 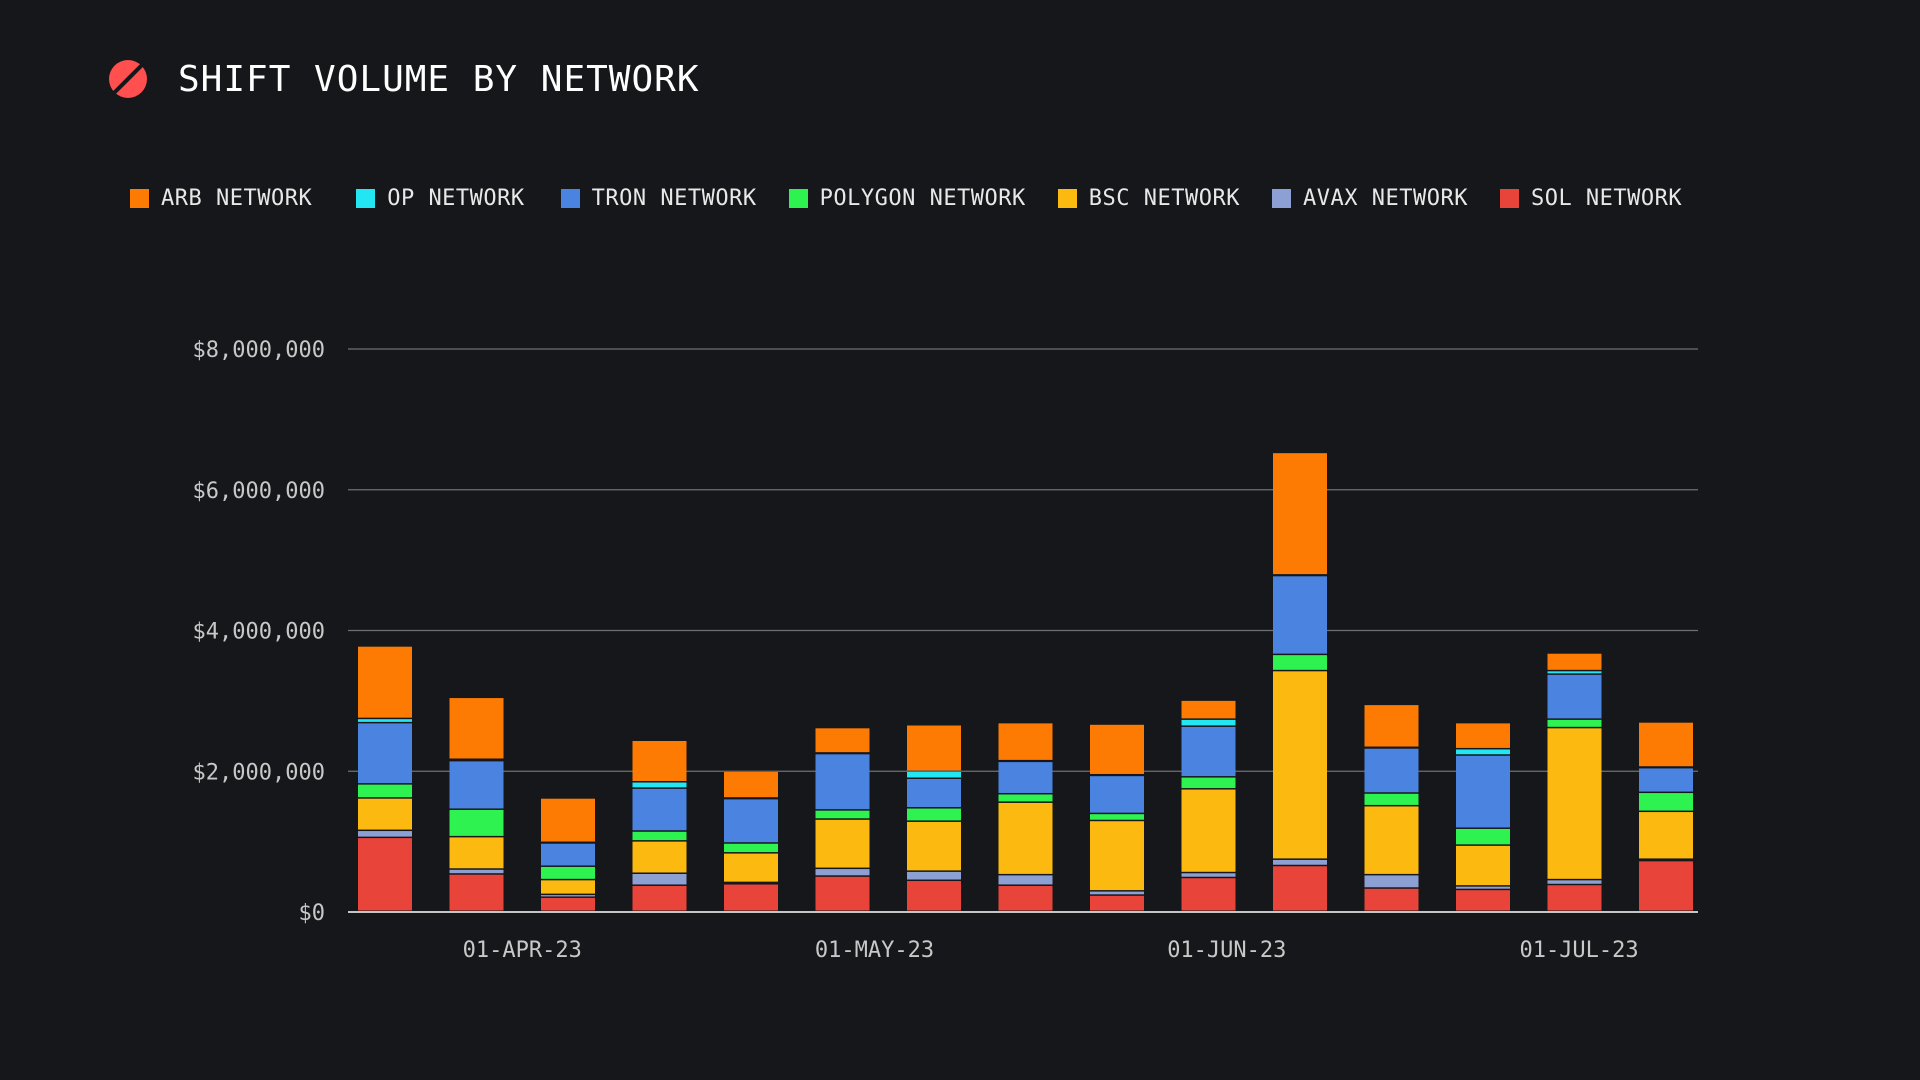 I want to click on legend-item-bsc: BSC NETWORK, so click(x=1148, y=198).